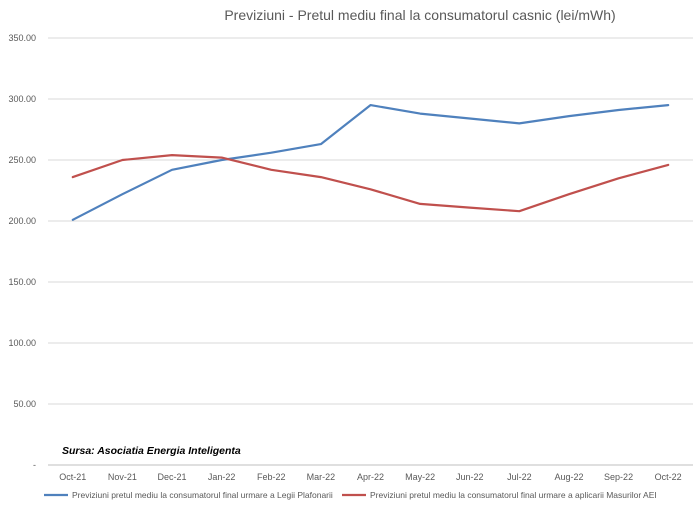 This screenshot has height=513, width=700. What do you see at coordinates (519, 477) in the screenshot?
I see `x-tick-label: Jul-22` at bounding box center [519, 477].